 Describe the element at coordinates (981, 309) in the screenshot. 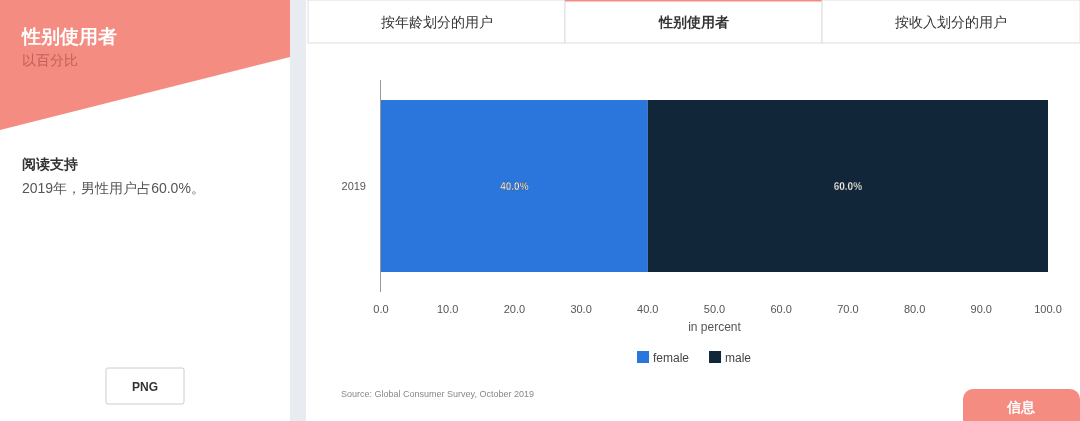

I see `x-tick-label: 90.0` at that location.